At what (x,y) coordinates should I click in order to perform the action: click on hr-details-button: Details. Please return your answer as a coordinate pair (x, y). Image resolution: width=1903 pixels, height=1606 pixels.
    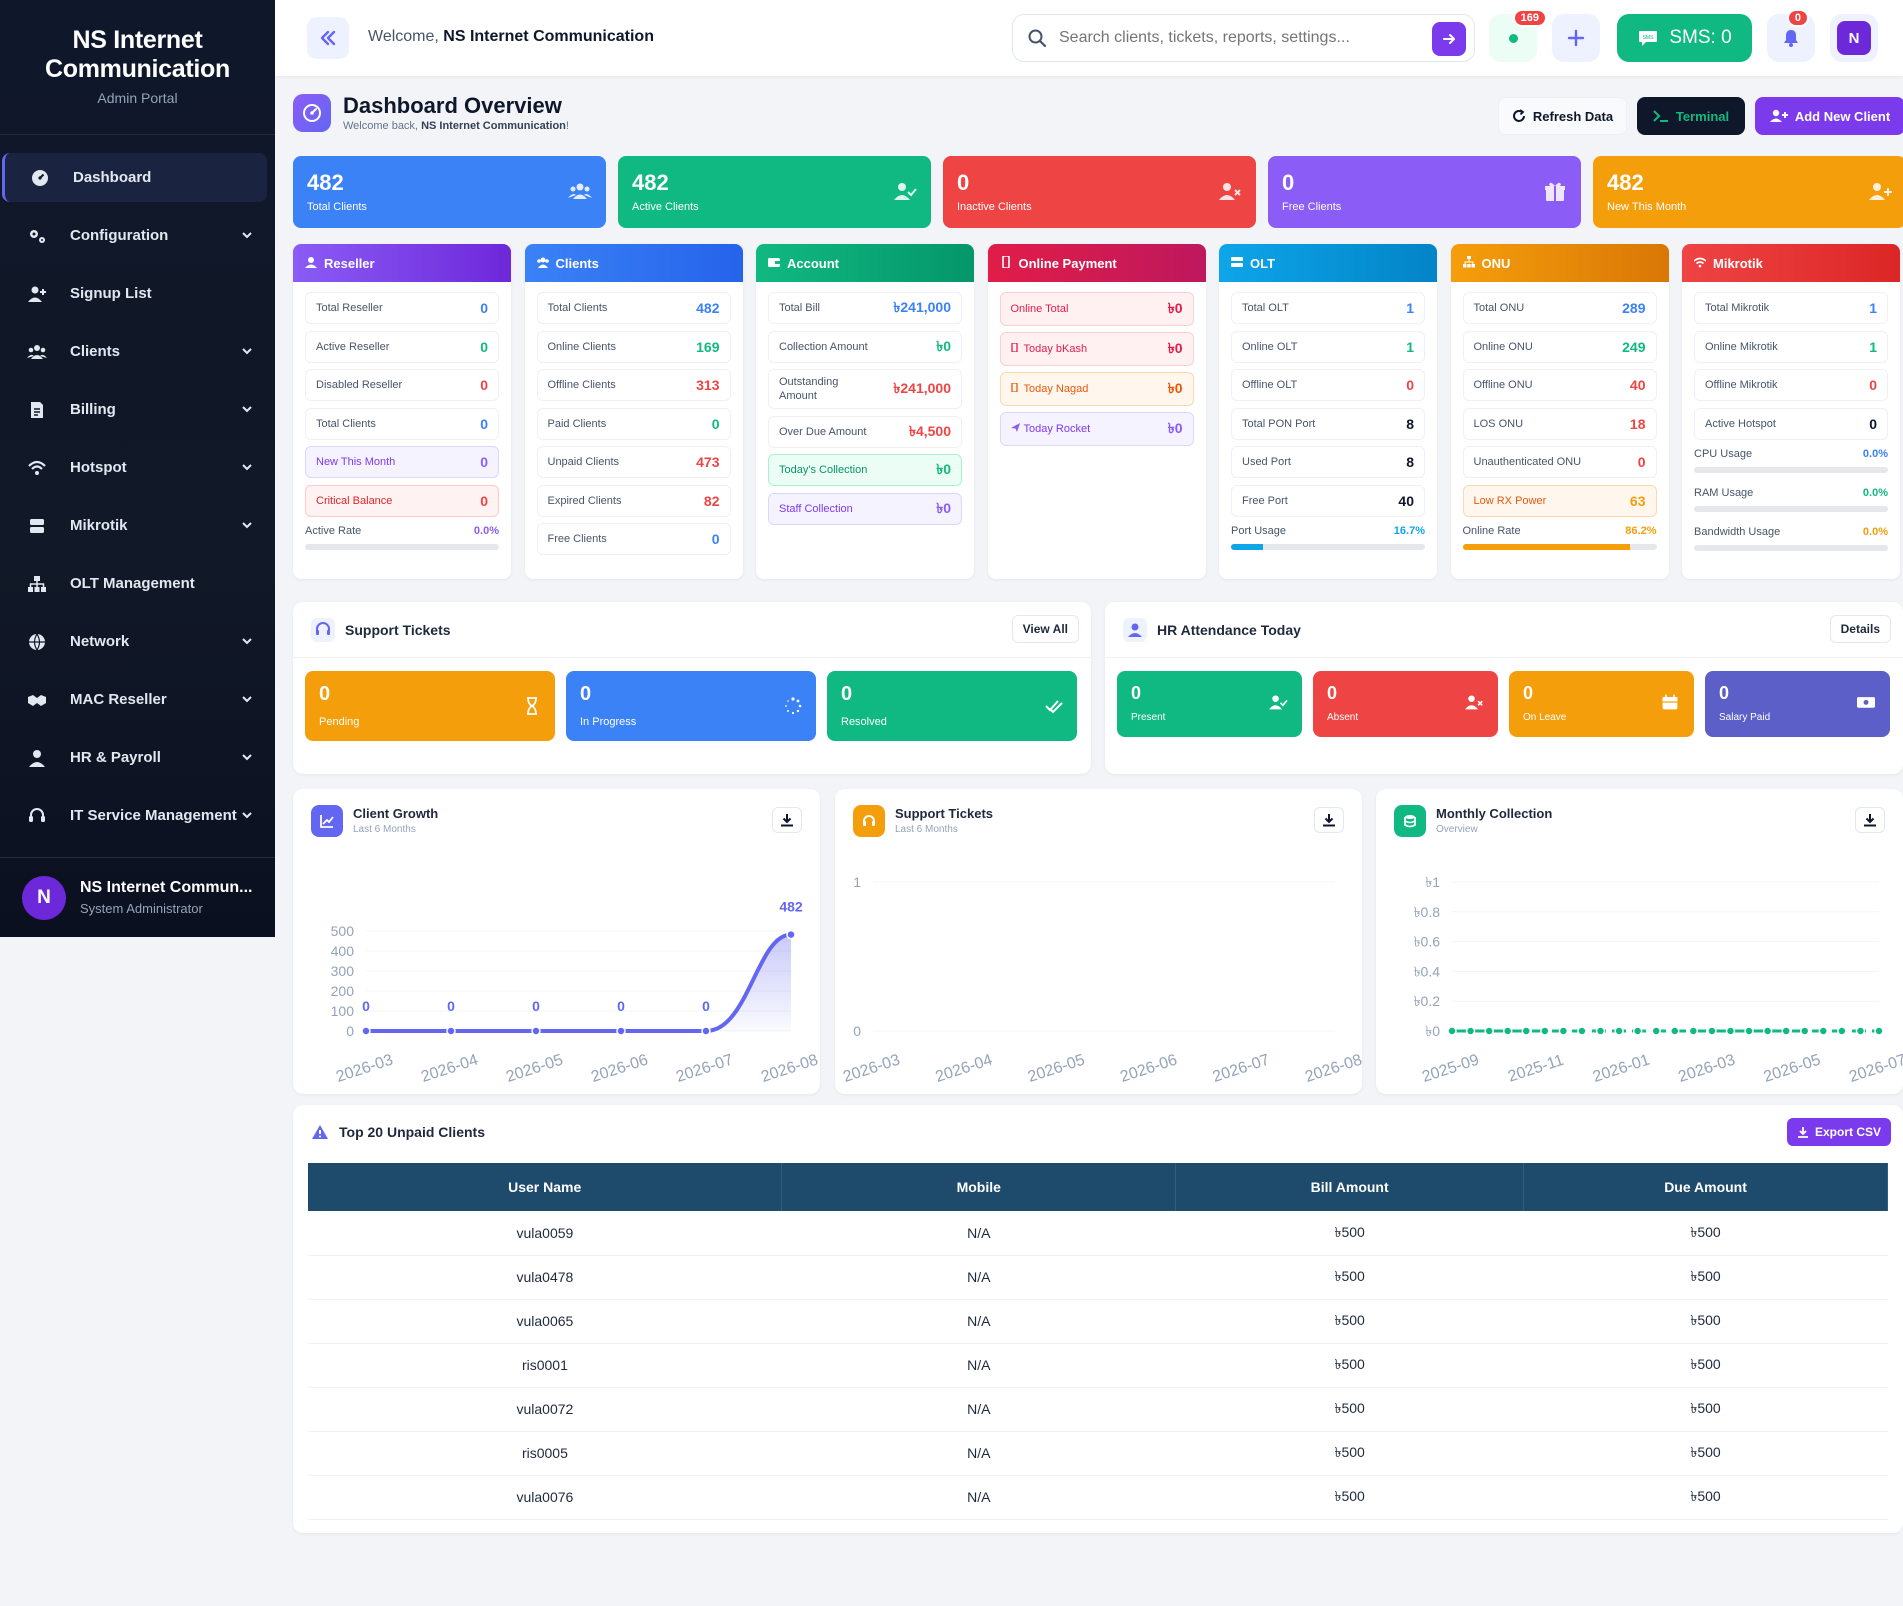
    Looking at the image, I should click on (1860, 629).